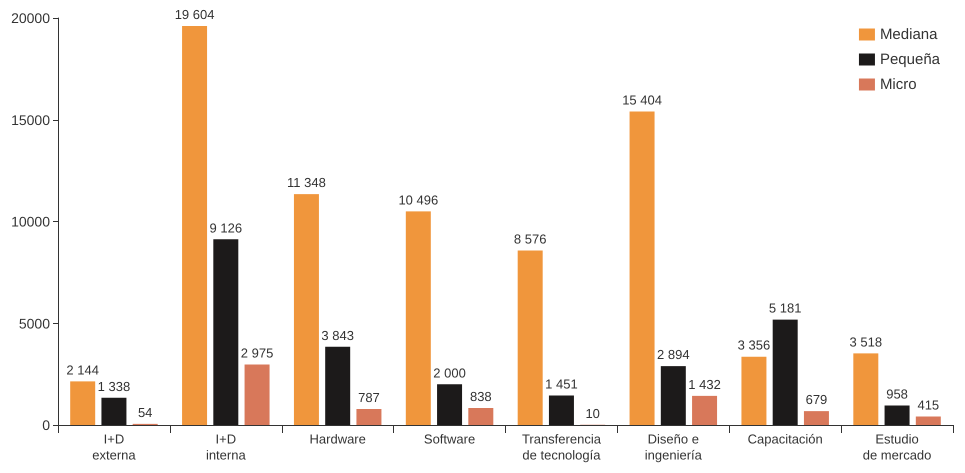 The image size is (965, 473). What do you see at coordinates (785, 308) in the screenshot?
I see `data-label: 5 181` at bounding box center [785, 308].